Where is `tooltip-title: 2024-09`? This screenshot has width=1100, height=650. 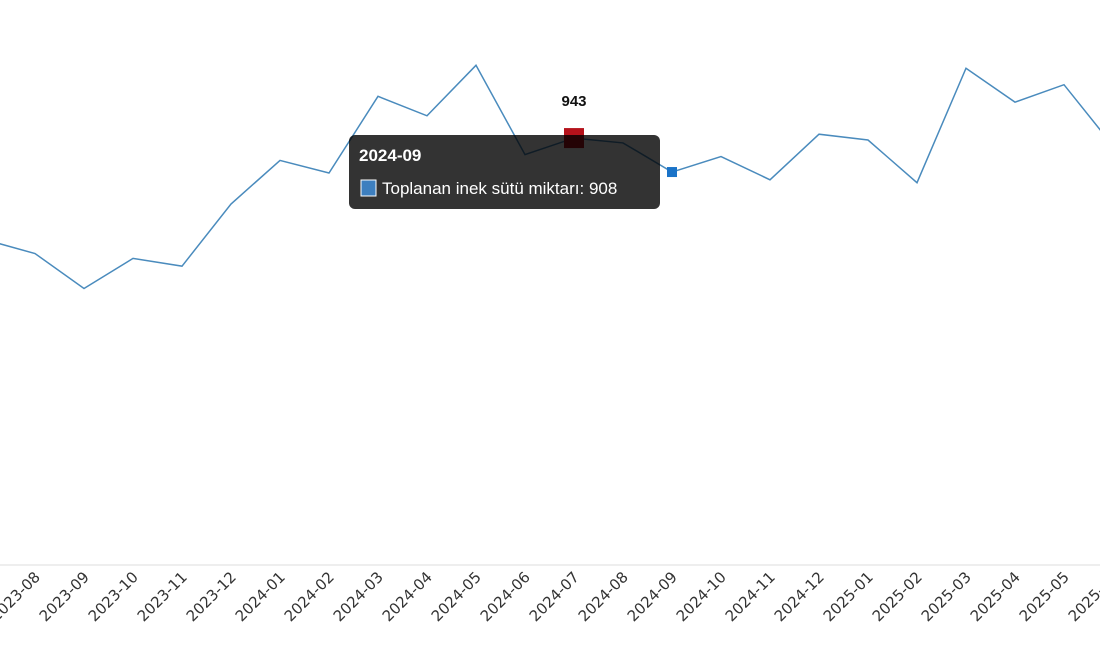 tooltip-title: 2024-09 is located at coordinates (390, 155).